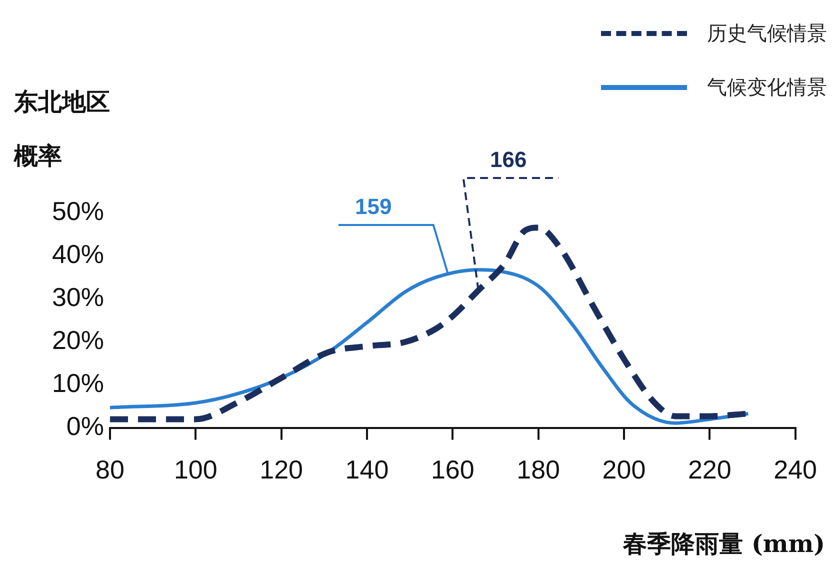  I want to click on x-tick-label: 220, so click(710, 469).